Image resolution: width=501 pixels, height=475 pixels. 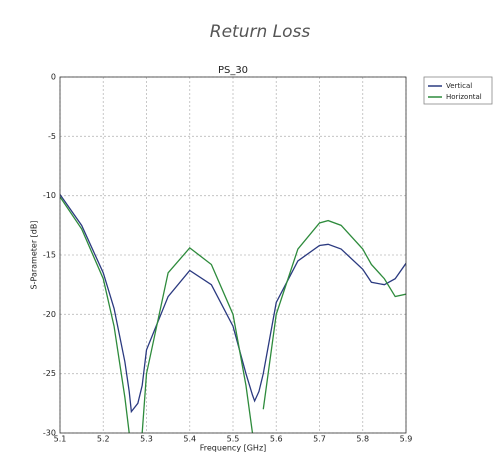 I want to click on x-tick-label: 5.7, so click(x=319, y=439).